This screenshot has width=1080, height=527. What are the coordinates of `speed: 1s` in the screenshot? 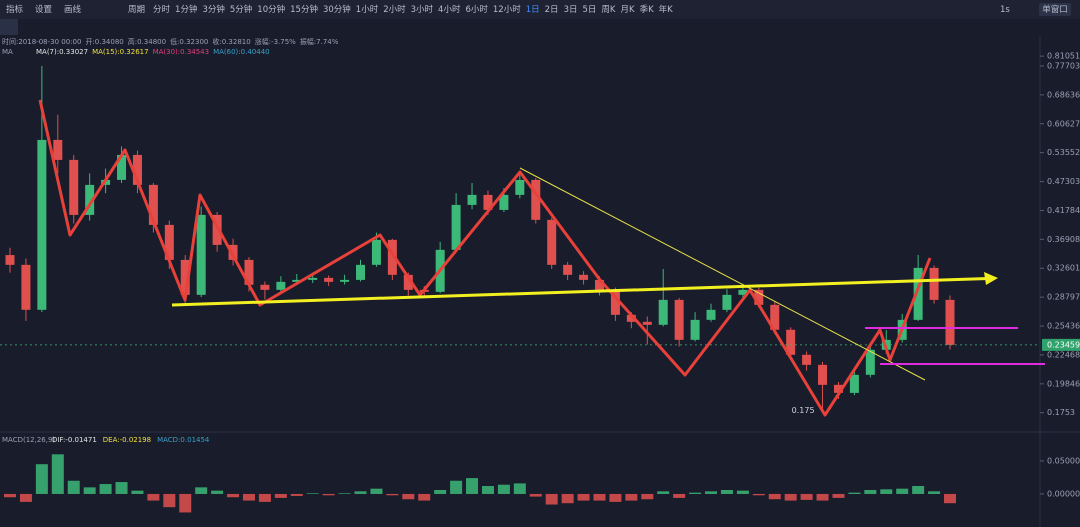 It's located at (1005, 10).